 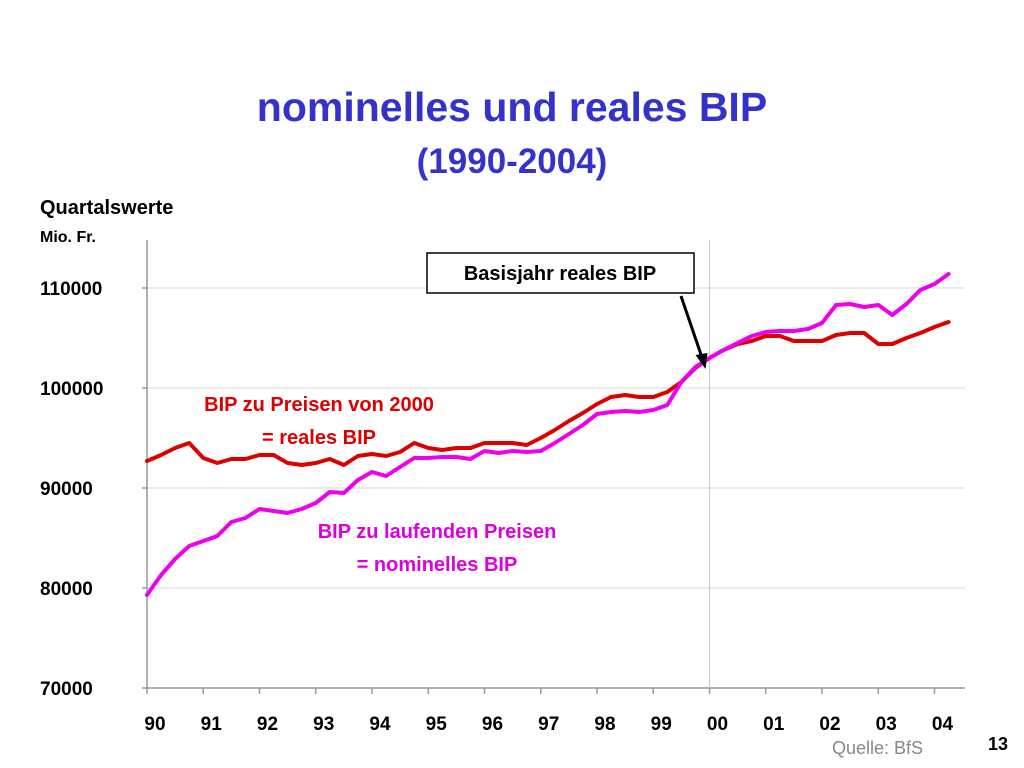 I want to click on base-year-callout-text: Basisjahr reales BIP, so click(x=560, y=274).